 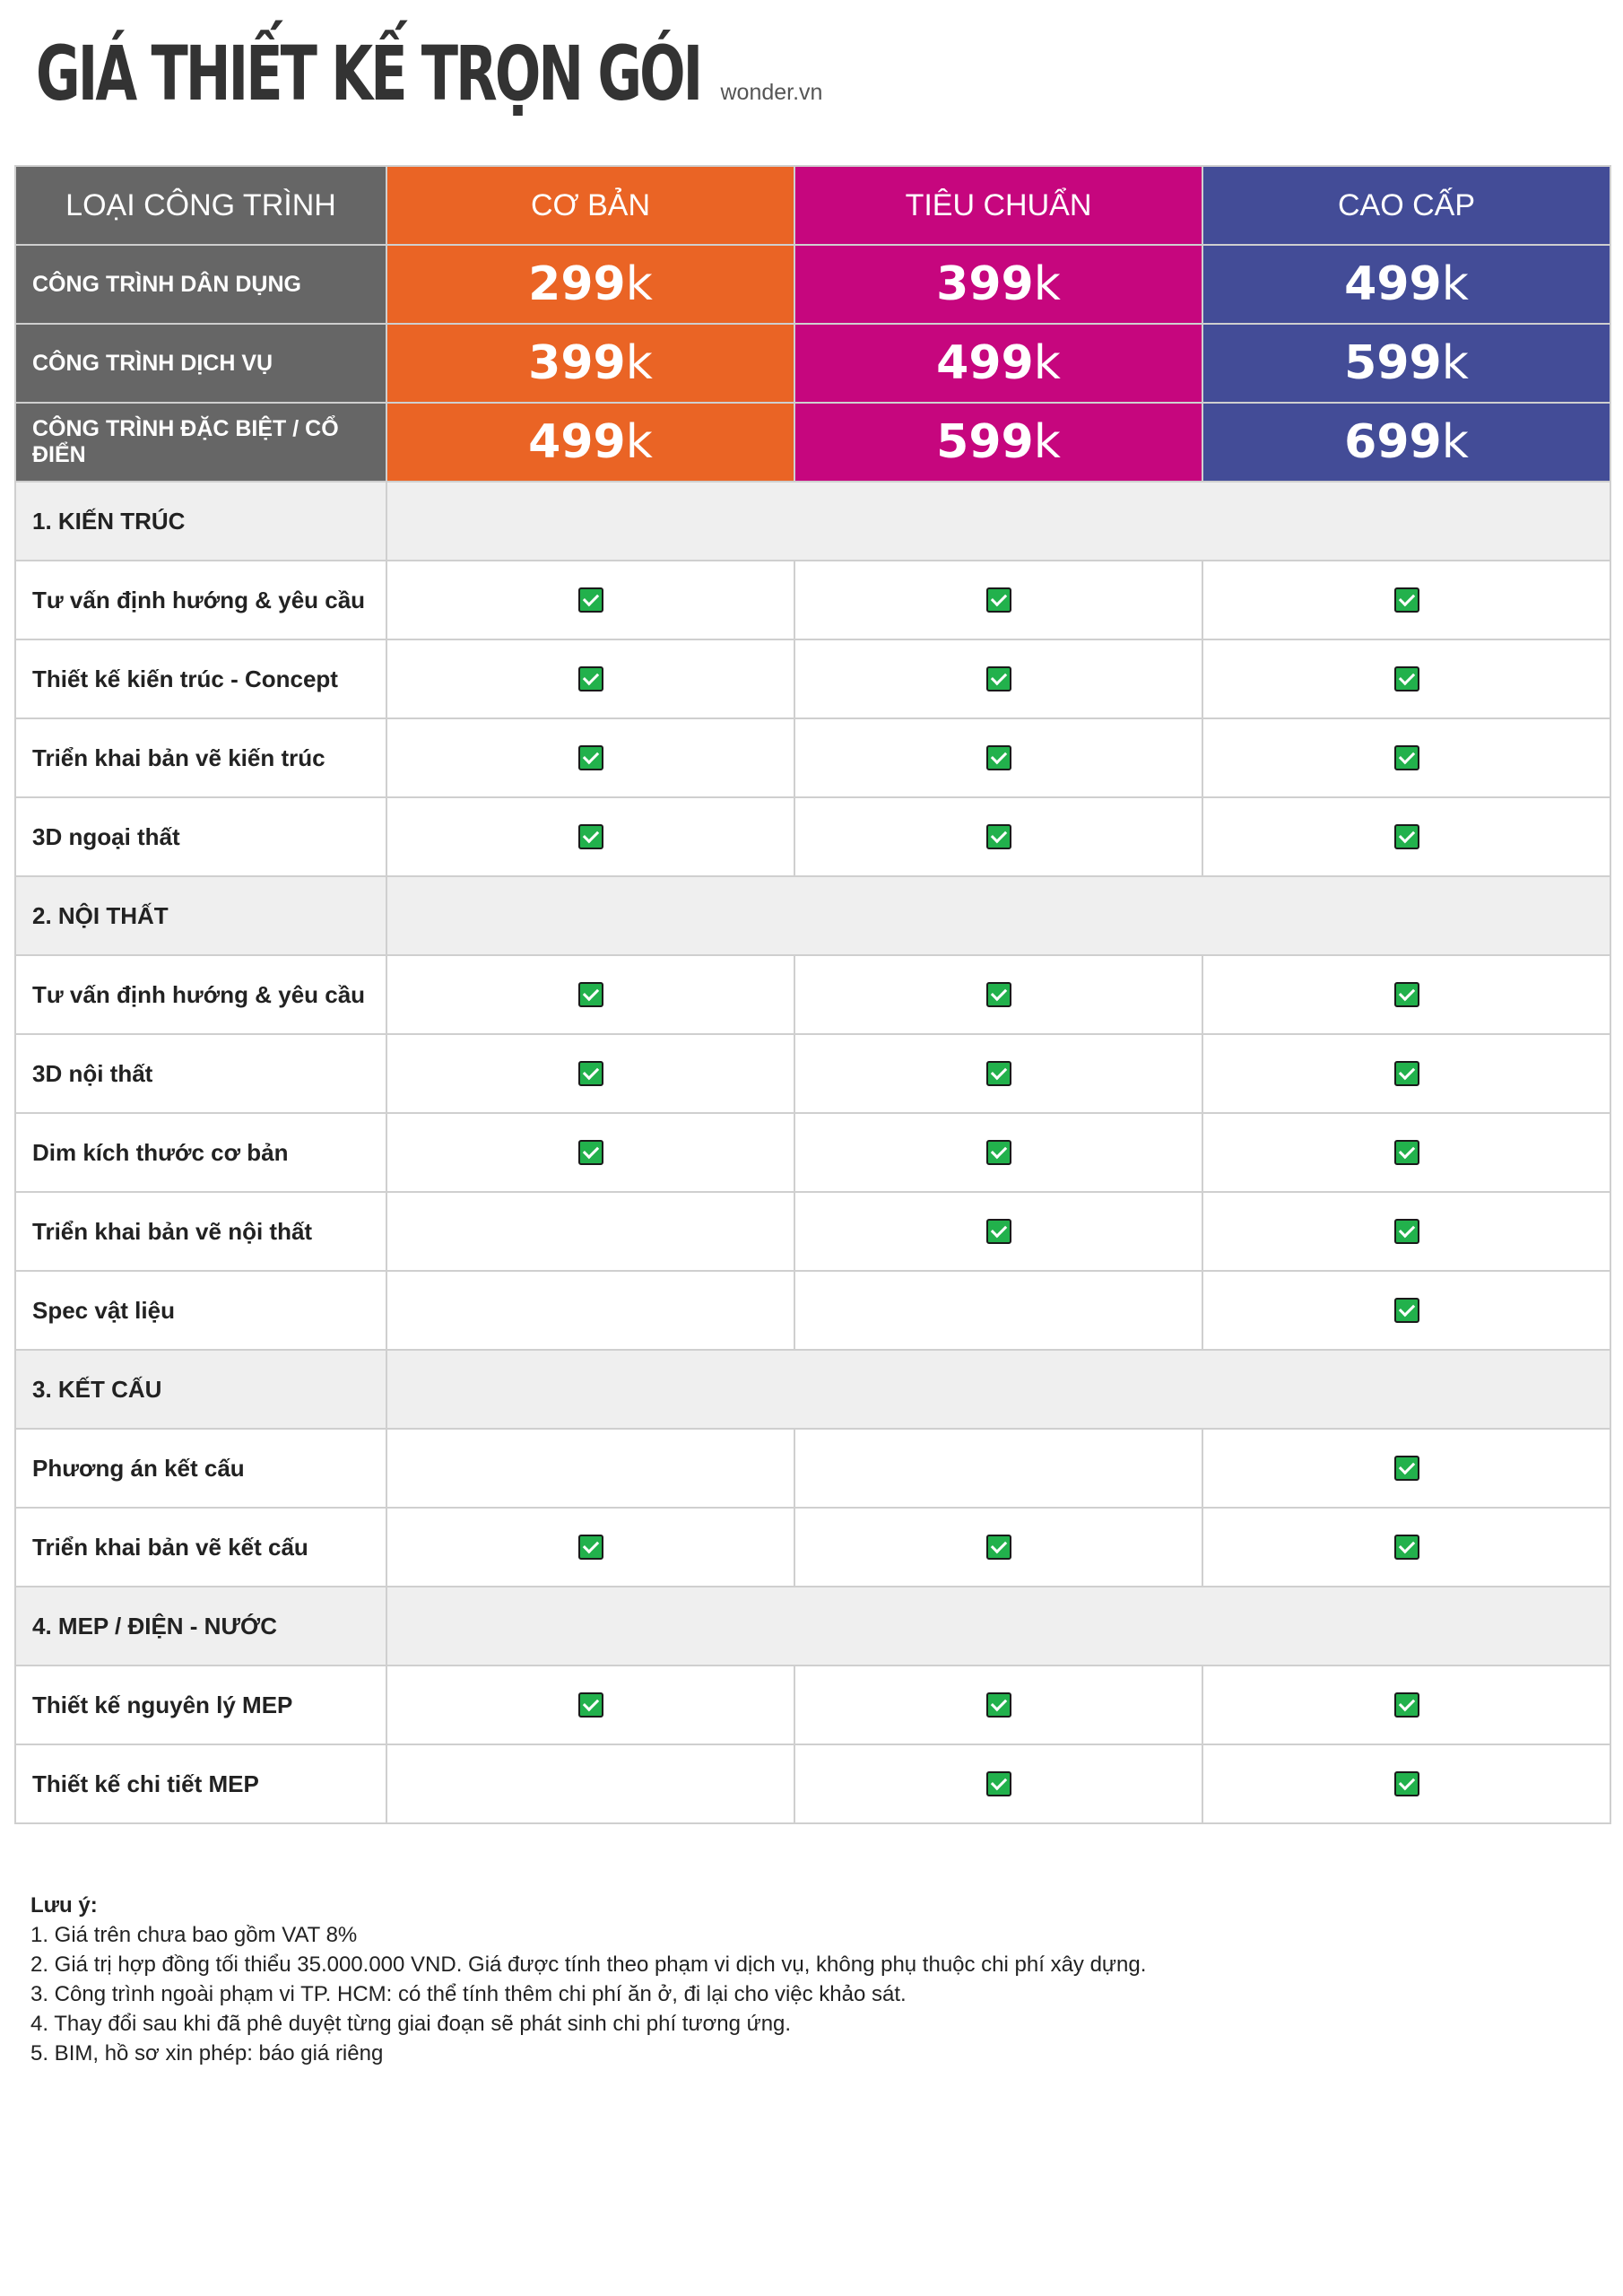 I want to click on project-type-label: CÔNG TRÌNH ĐẶC BIỆT / CỔ ĐIỂN, so click(x=200, y=442).